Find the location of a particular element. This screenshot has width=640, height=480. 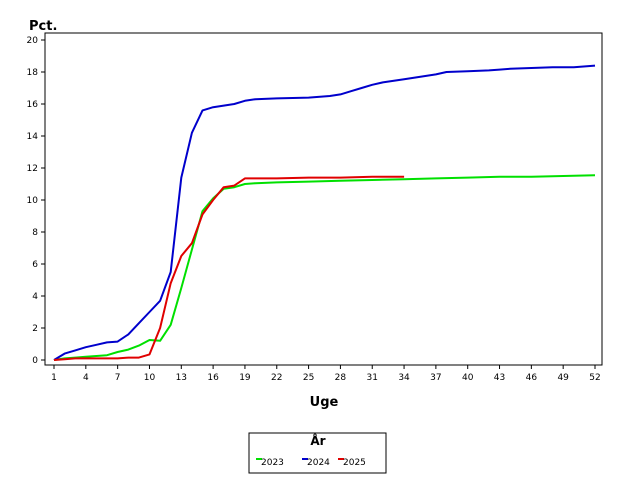

y-tick-label: 4 is located at coordinates (35, 297).